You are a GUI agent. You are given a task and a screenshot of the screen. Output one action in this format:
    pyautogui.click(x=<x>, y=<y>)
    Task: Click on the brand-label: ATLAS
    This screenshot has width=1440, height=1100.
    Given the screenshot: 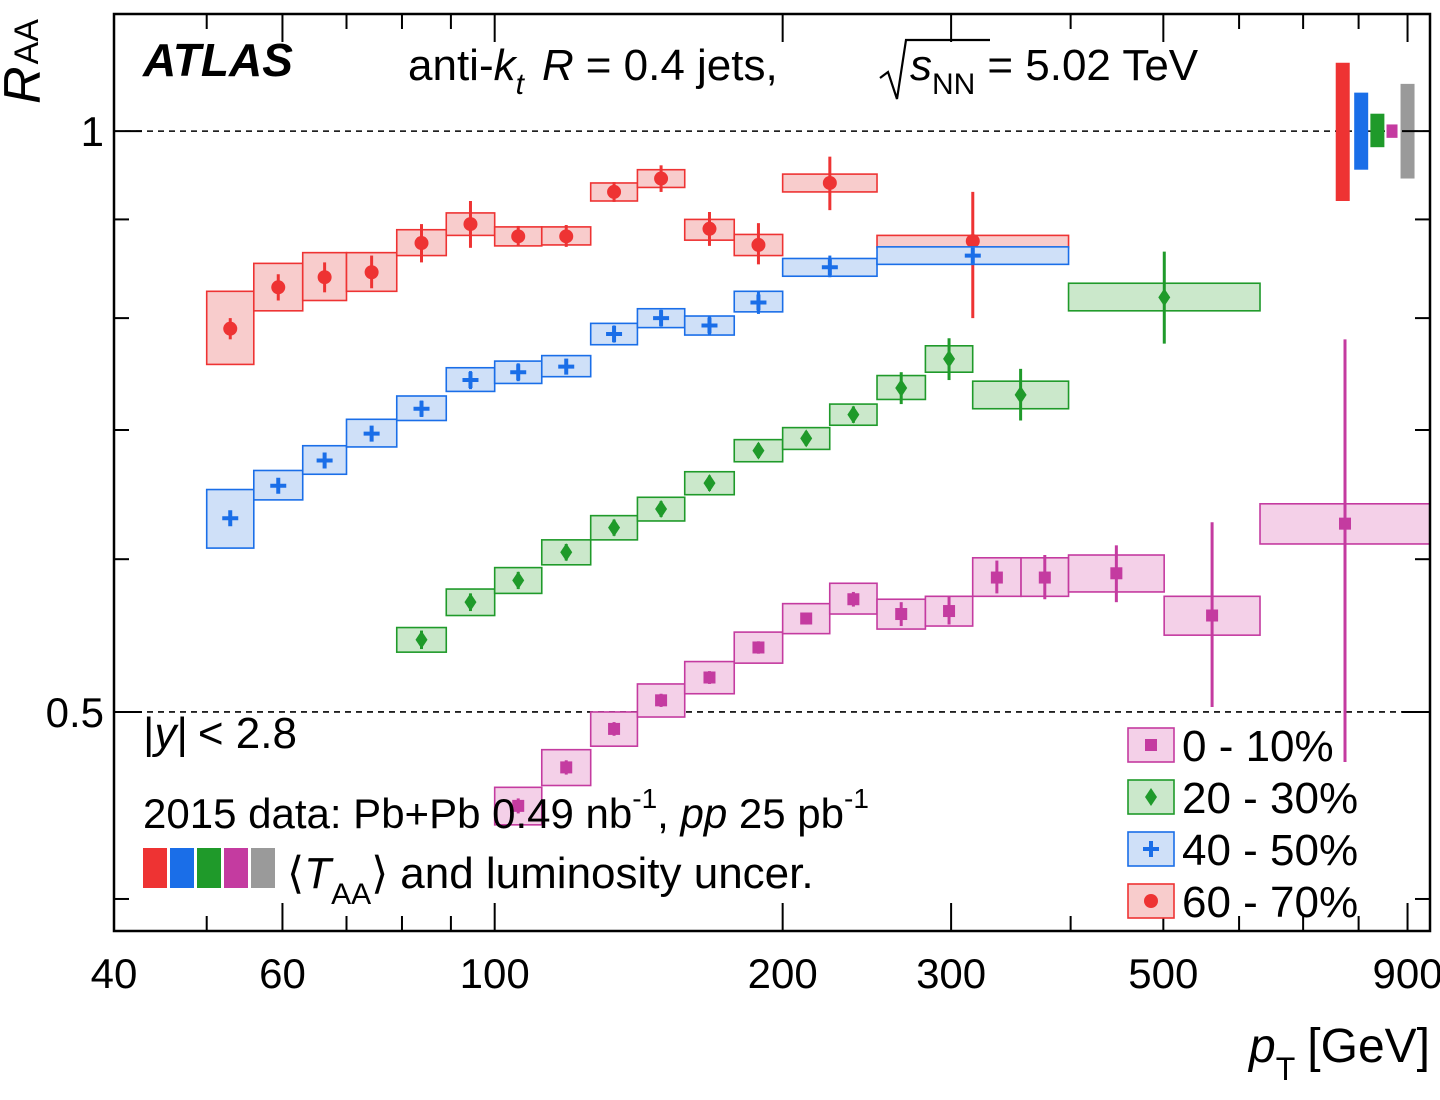 What is the action you would take?
    pyautogui.click(x=217, y=60)
    